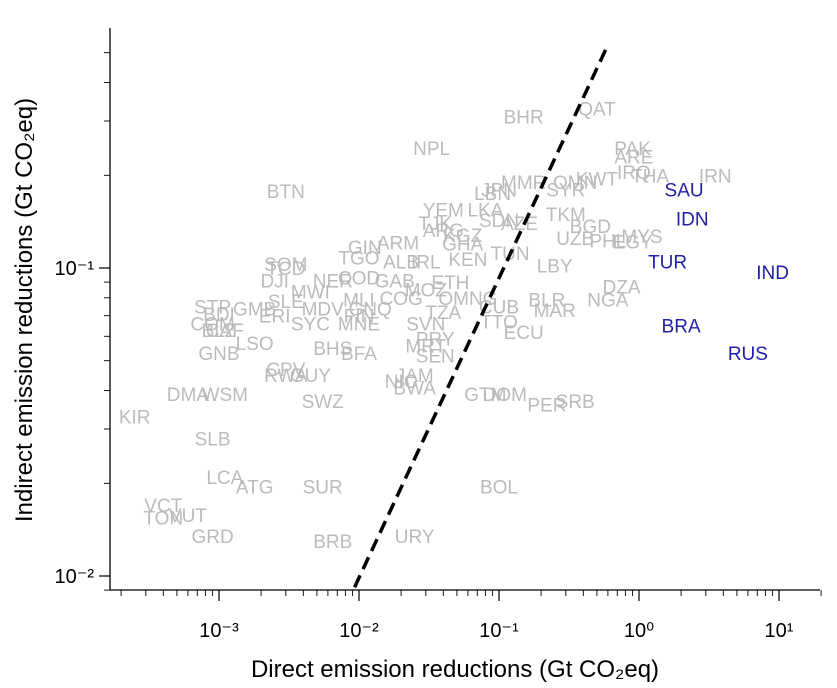 Image resolution: width=837 pixels, height=688 pixels. What do you see at coordinates (323, 488) in the screenshot?
I see `point-label-sur: SUR` at bounding box center [323, 488].